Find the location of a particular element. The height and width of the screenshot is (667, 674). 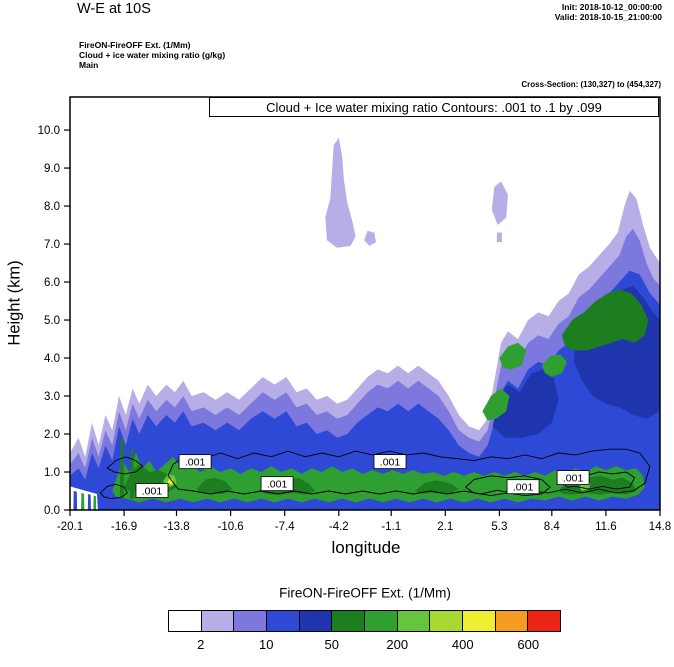

valid-time: Valid: 2018-10-15_21:00:00 is located at coordinates (608, 17).